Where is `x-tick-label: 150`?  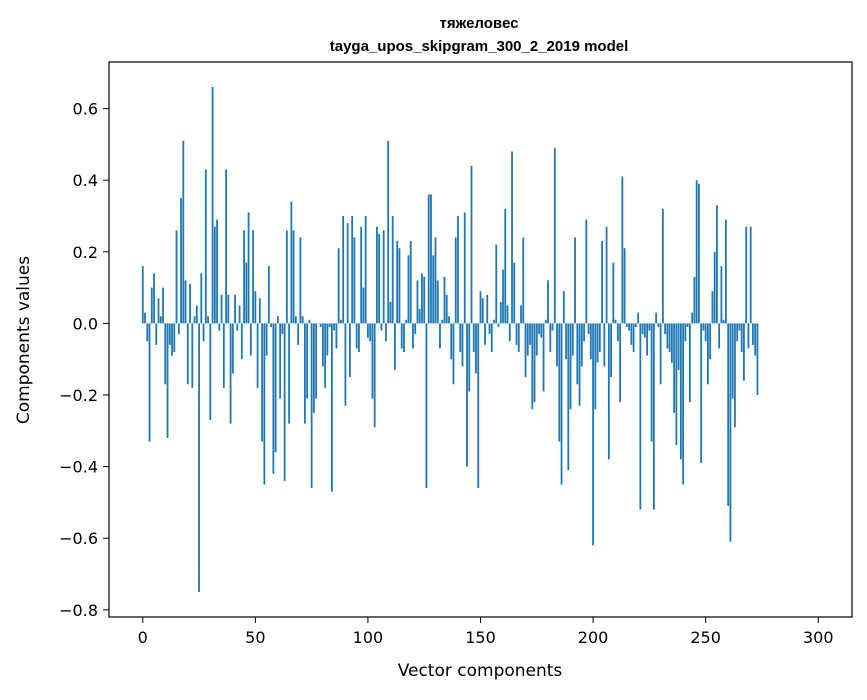 x-tick-label: 150 is located at coordinates (480, 637).